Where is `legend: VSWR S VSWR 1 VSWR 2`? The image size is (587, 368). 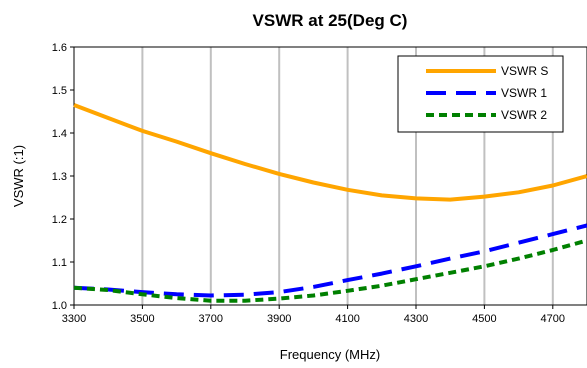 legend: VSWR S VSWR 1 VSWR 2 is located at coordinates (480, 94).